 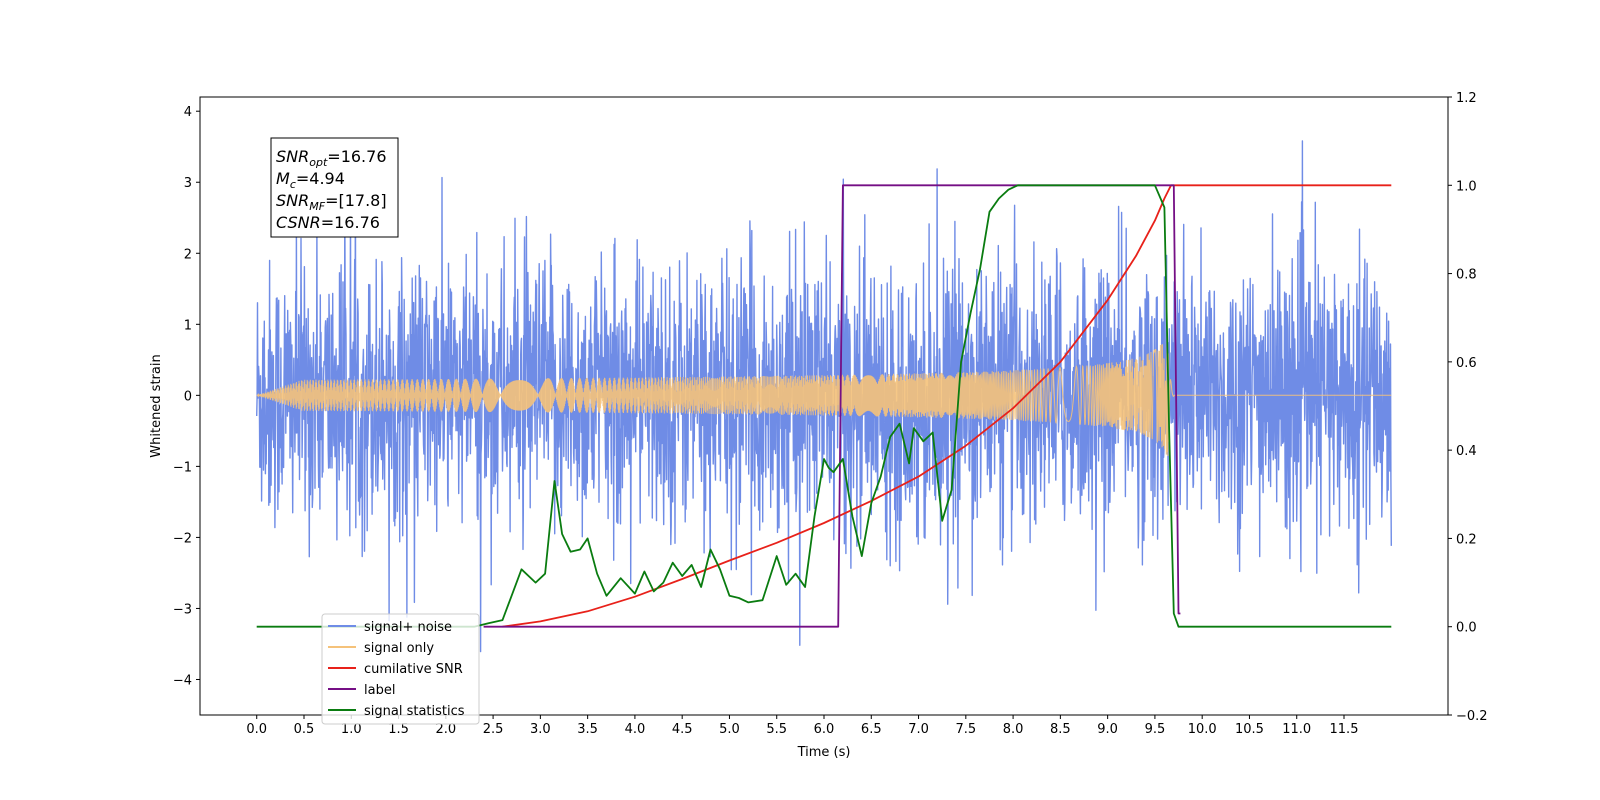 I want to click on x-tick-label: 10.5, so click(x=1249, y=729).